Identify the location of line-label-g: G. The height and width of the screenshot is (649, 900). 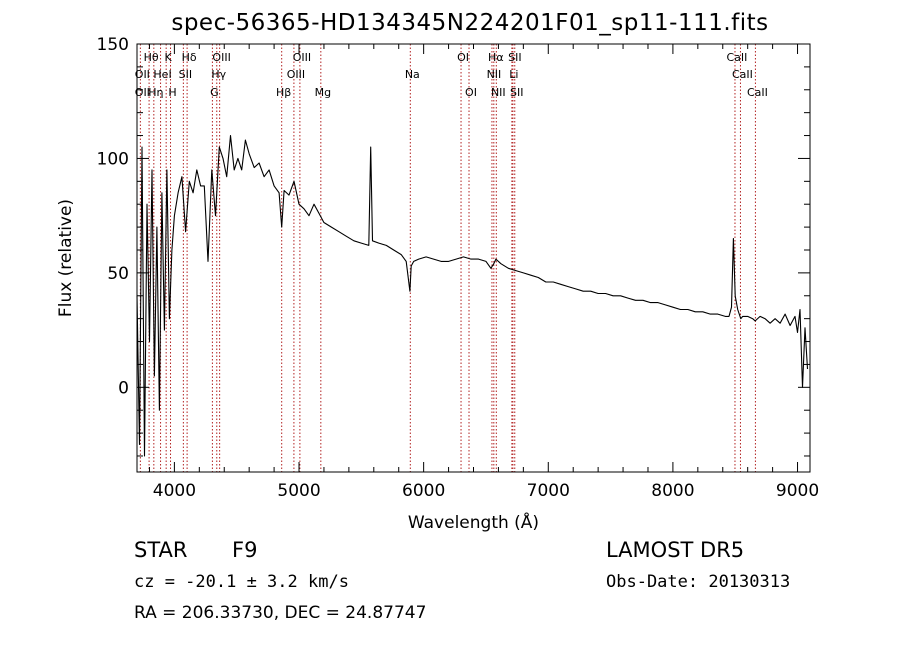
(214, 92).